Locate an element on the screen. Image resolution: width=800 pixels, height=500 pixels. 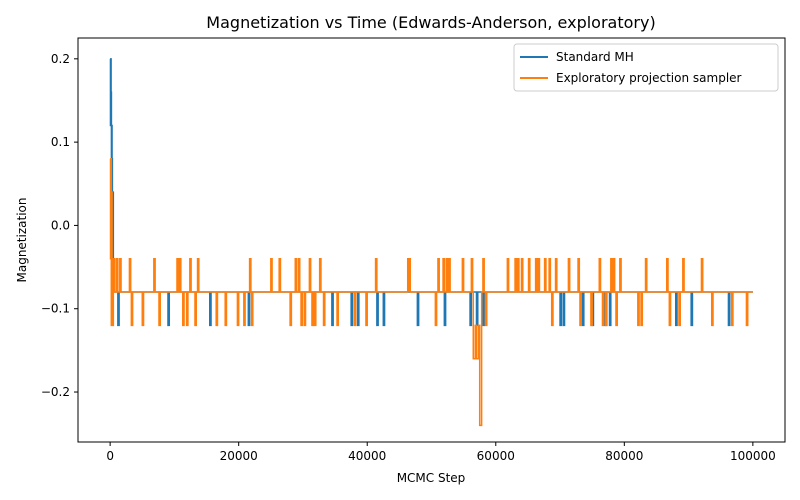
y-tick-label: 0.1 is located at coordinates (60, 142).